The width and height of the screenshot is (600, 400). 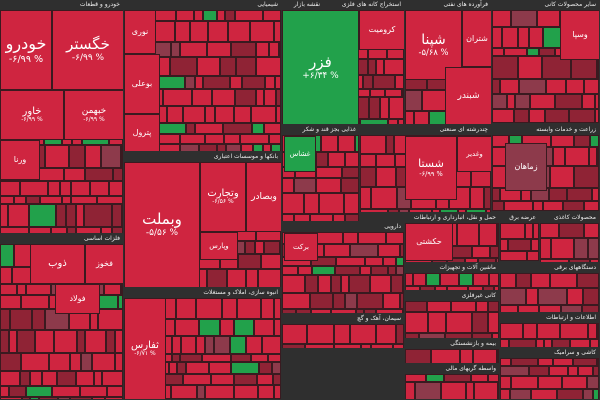 What do you see at coordinates (32, 111) in the screenshot?
I see `stock-label: خاور` at bounding box center [32, 111].